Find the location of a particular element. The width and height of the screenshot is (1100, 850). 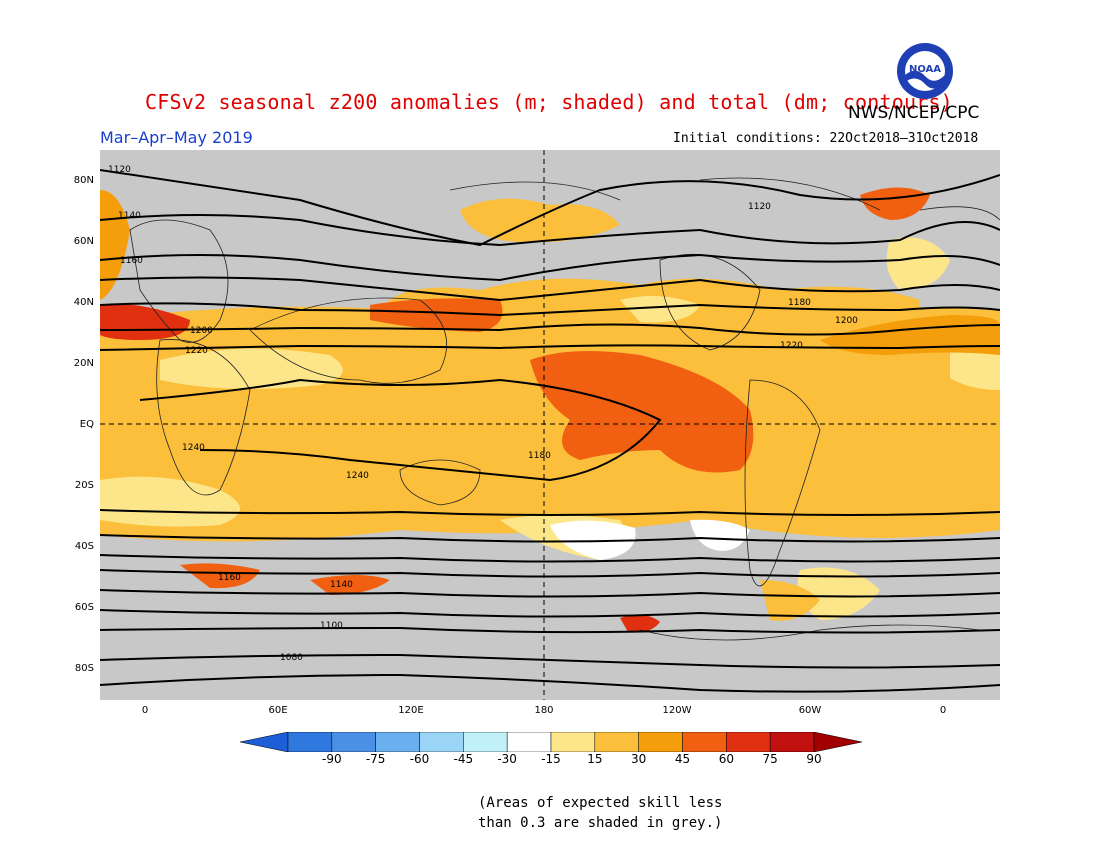

colorbar-tick-label: -15 is located at coordinates (551, 759).